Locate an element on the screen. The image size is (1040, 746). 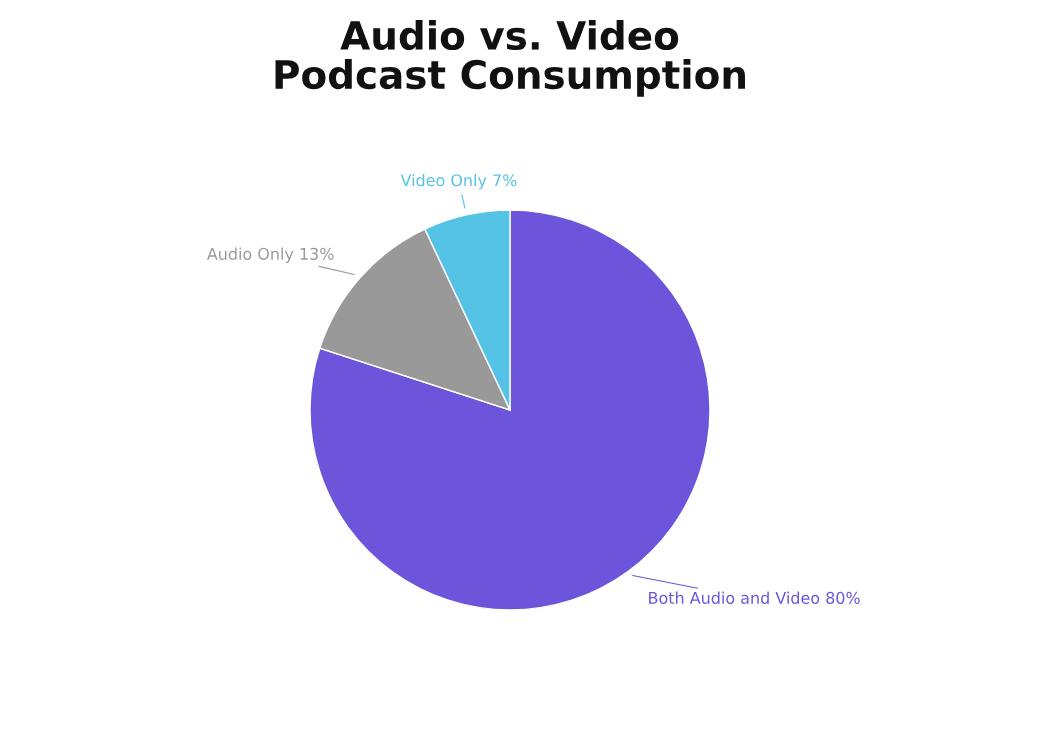
slice-label: Both Audio and Video 80% is located at coordinates (754, 597).